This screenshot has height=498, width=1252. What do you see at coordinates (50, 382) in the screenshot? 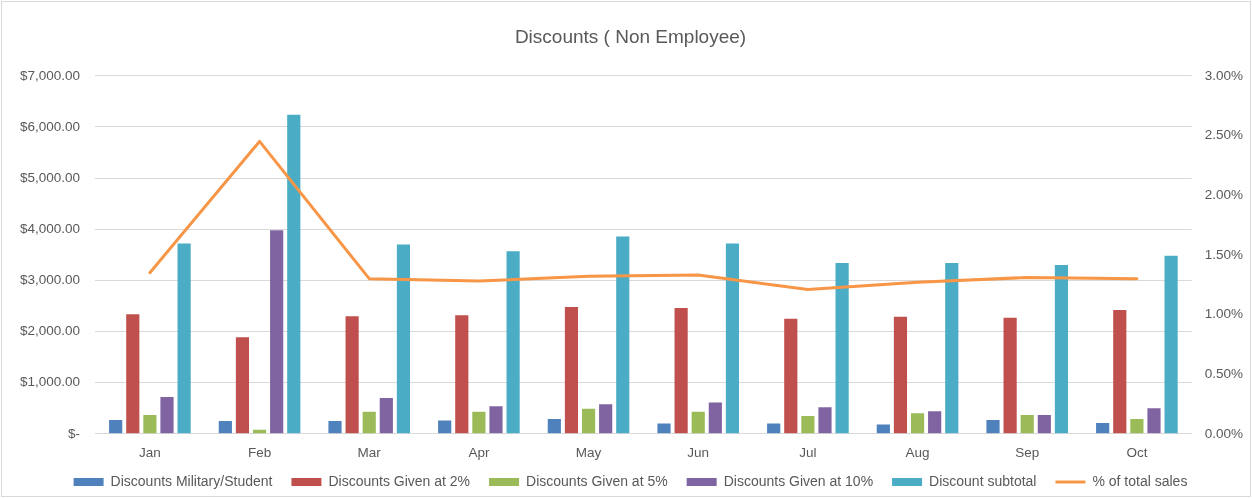
I see `y-tick-label: $1,000.00` at bounding box center [50, 382].